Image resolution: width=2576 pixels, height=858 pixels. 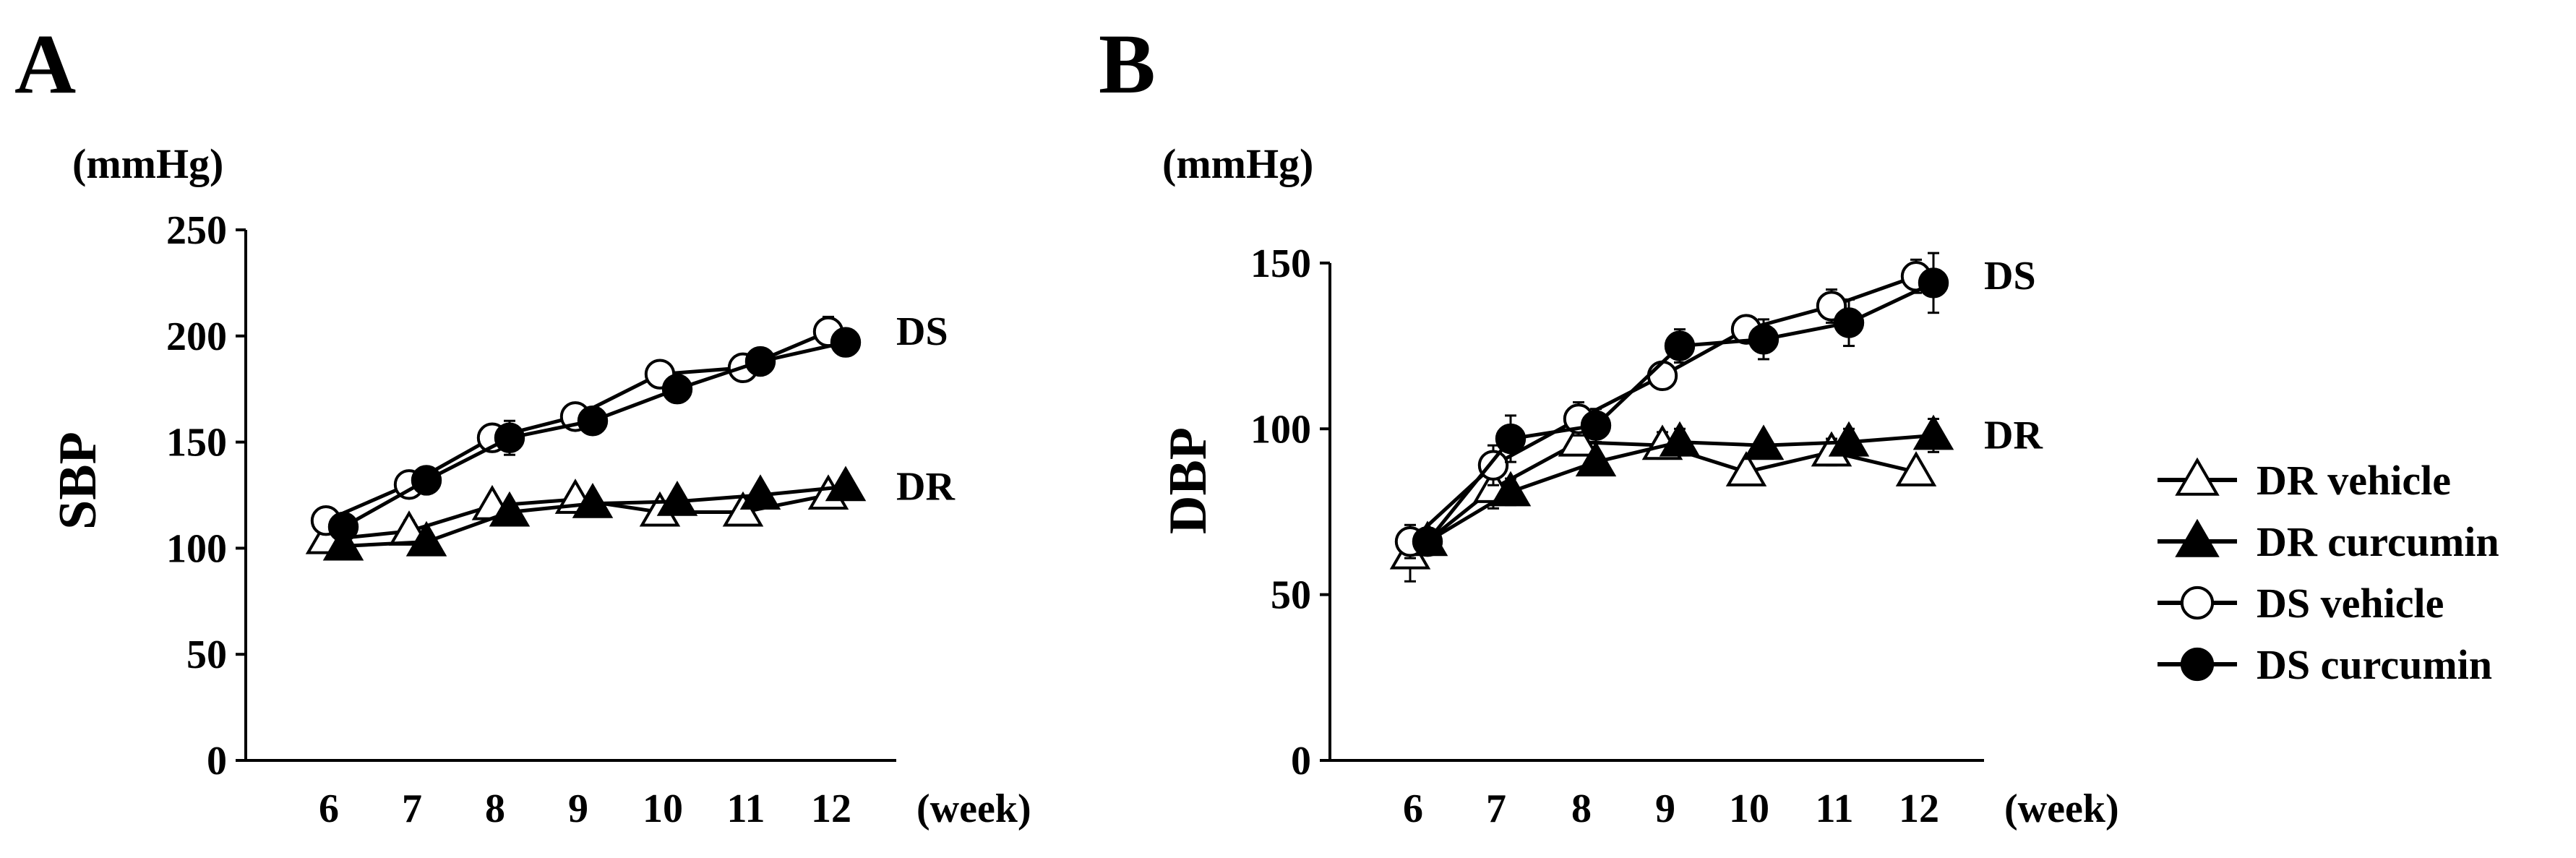 I want to click on legend-label: DS vehicle, so click(x=2350, y=603).